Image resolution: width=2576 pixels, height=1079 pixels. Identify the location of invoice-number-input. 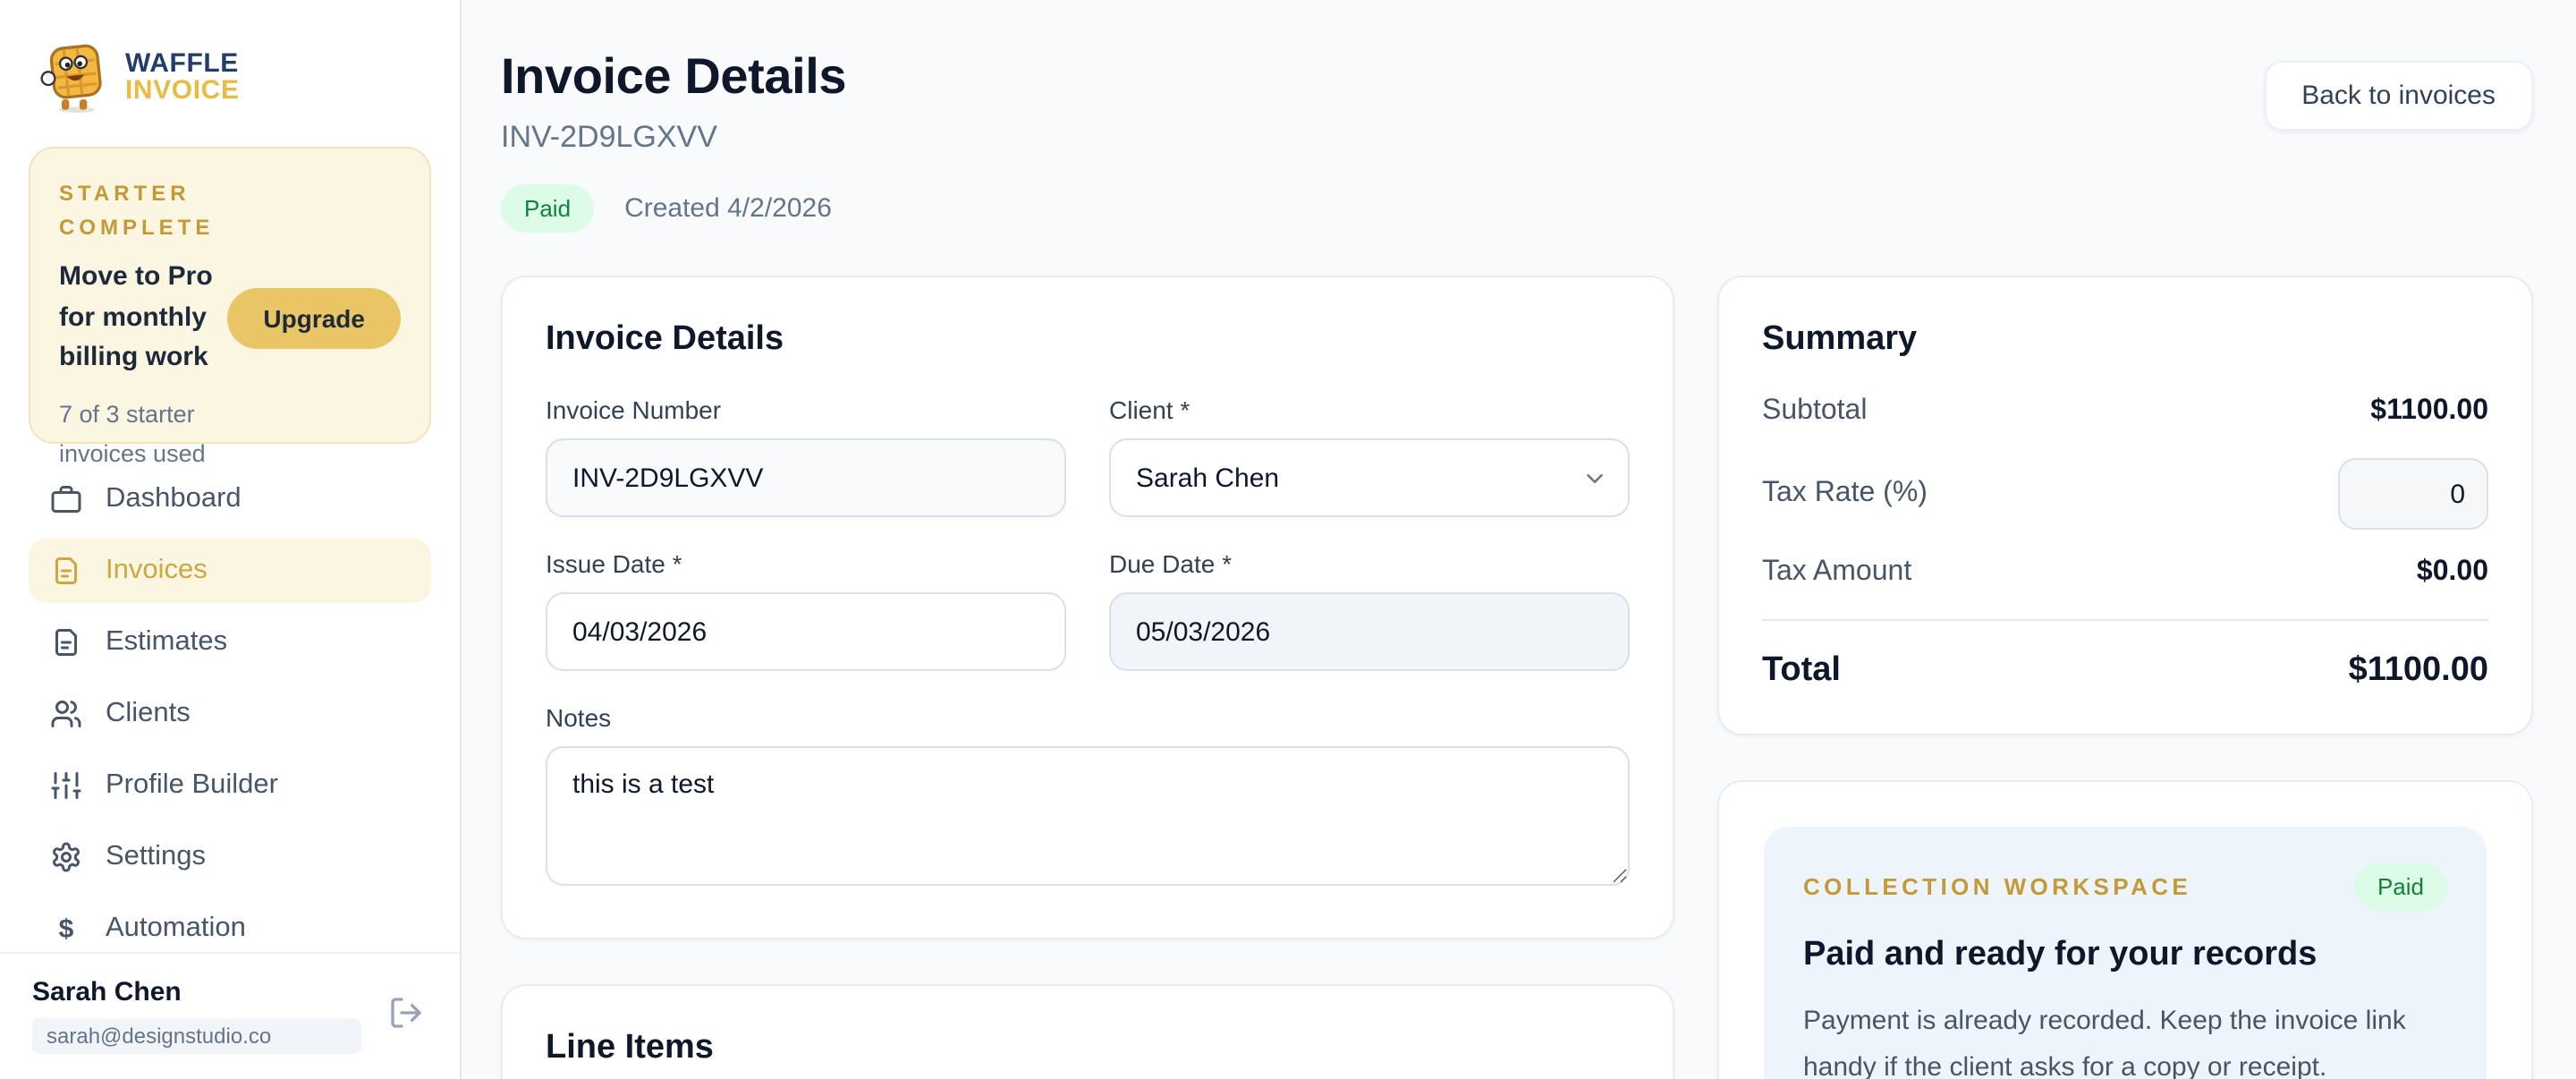
(806, 477).